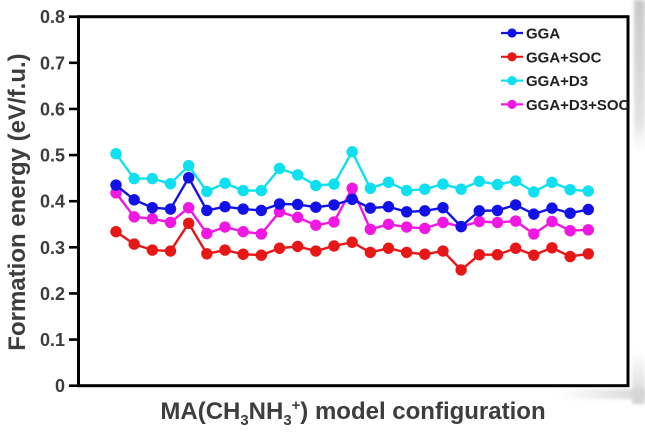  I want to click on y-tick-label: 0.4, so click(52, 202).